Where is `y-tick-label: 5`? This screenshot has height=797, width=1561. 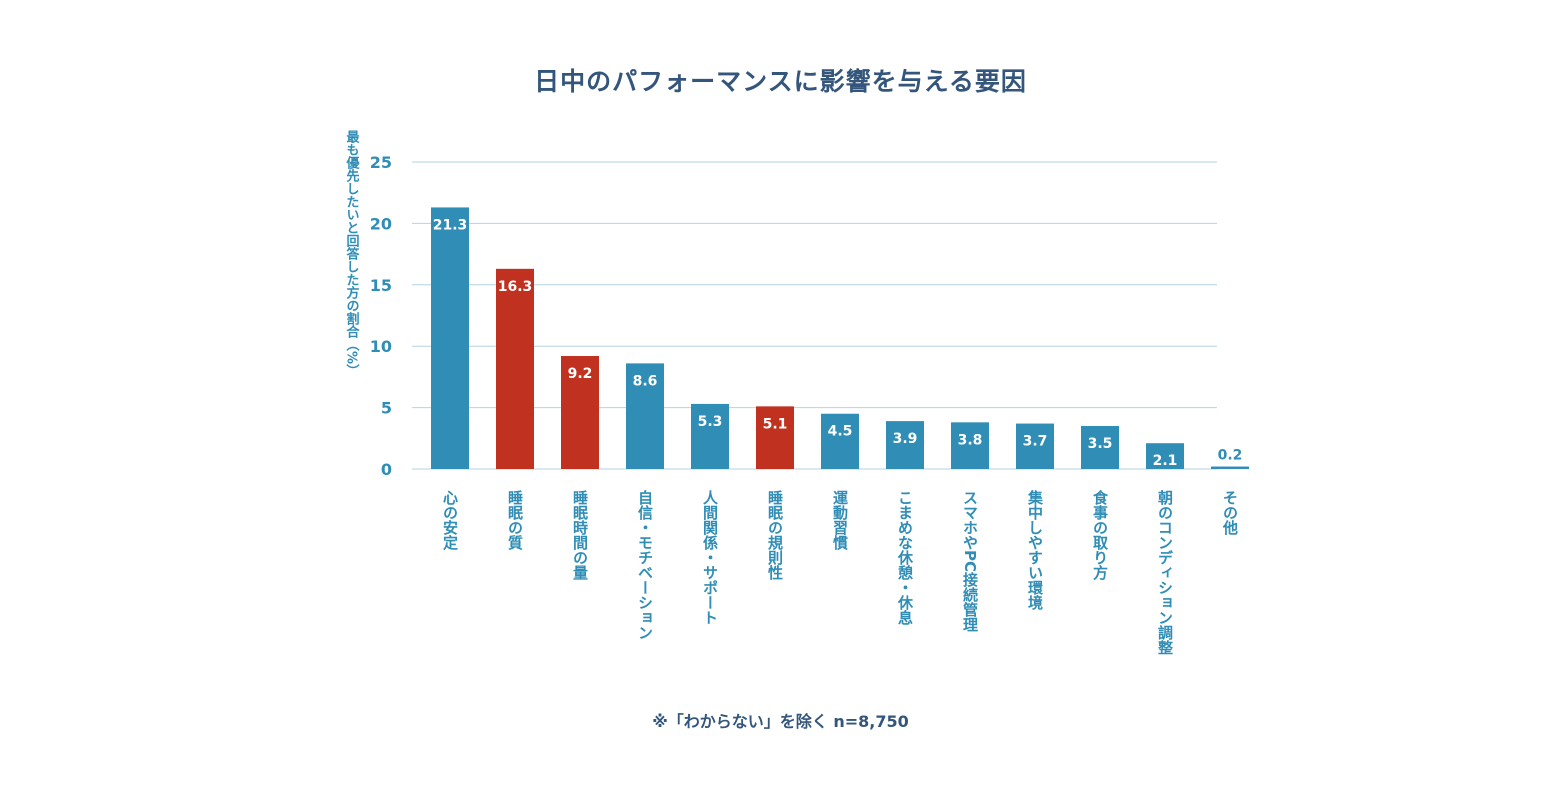 y-tick-label: 5 is located at coordinates (386, 408).